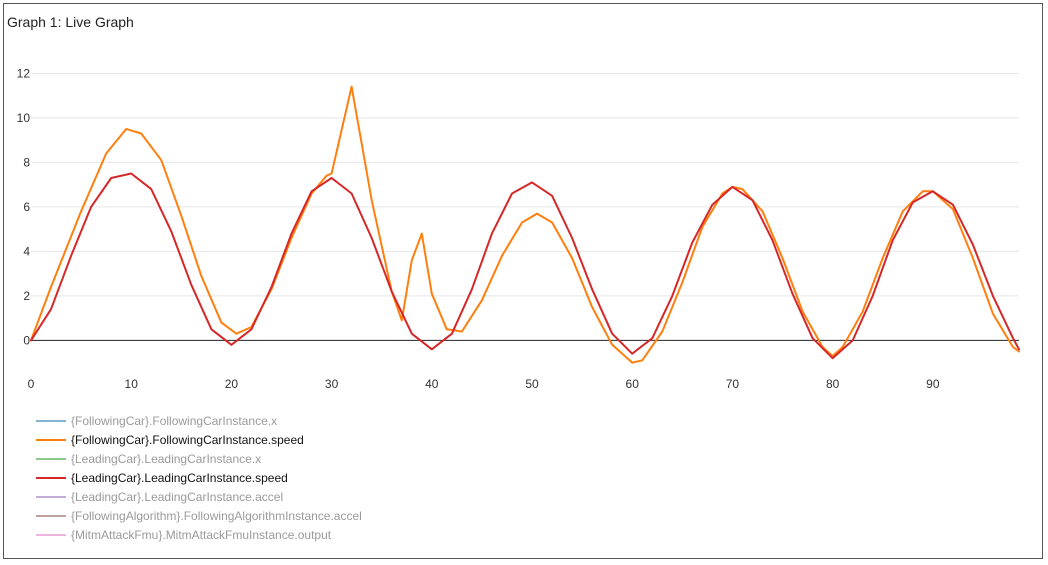  Describe the element at coordinates (532, 384) in the screenshot. I see `x-tick-label: 50` at that location.